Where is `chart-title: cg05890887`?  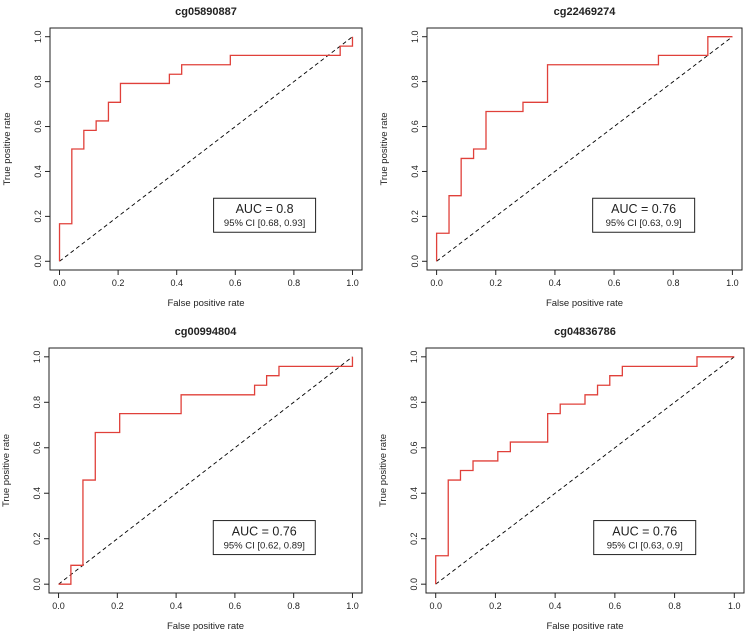 chart-title: cg05890887 is located at coordinates (206, 12).